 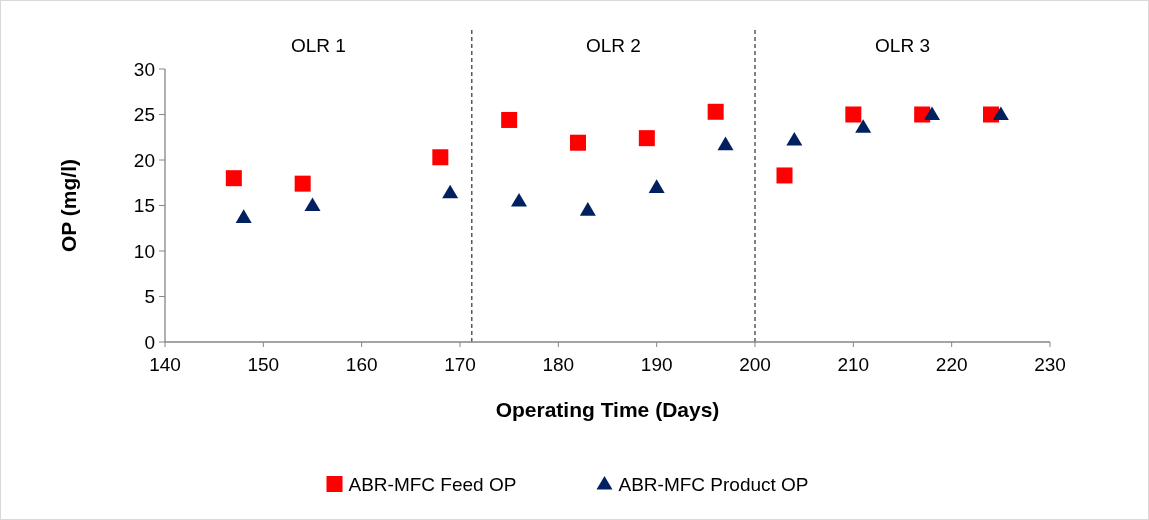 I want to click on legend-label: ABR-MFC Product OP, so click(x=713, y=484).